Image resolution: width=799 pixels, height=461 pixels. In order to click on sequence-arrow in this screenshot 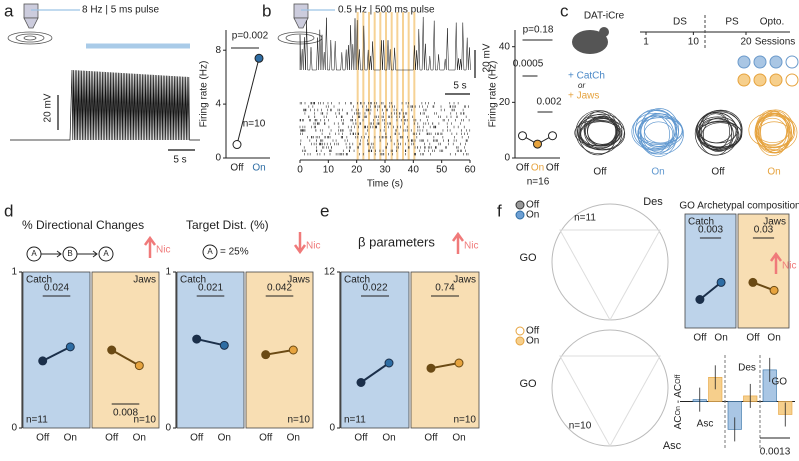, I will do `click(51, 254)`.